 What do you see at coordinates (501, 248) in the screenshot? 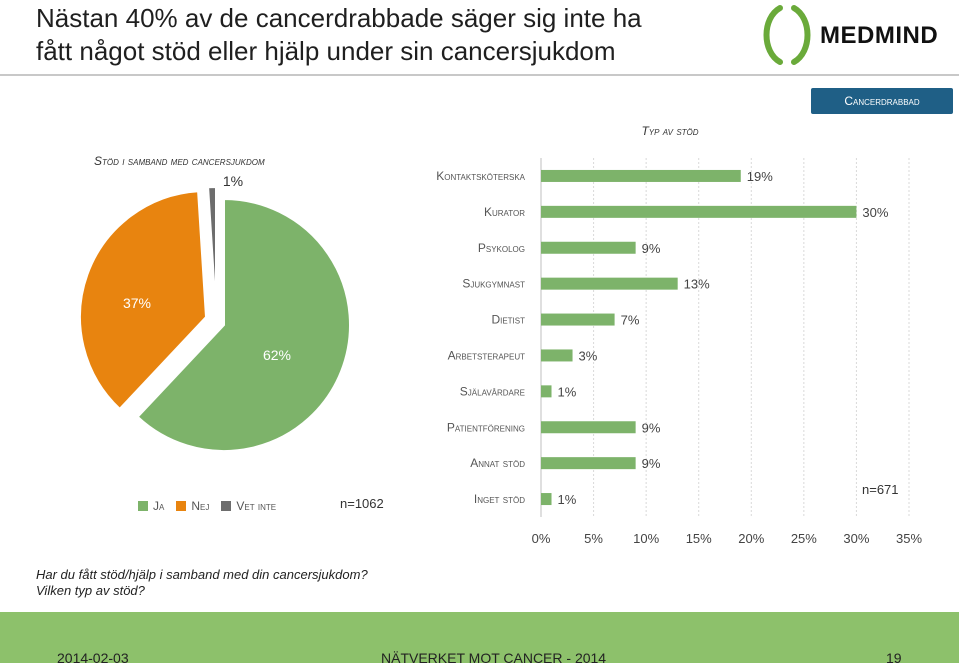
I see `bar-category-psykolog: Psykolog` at bounding box center [501, 248].